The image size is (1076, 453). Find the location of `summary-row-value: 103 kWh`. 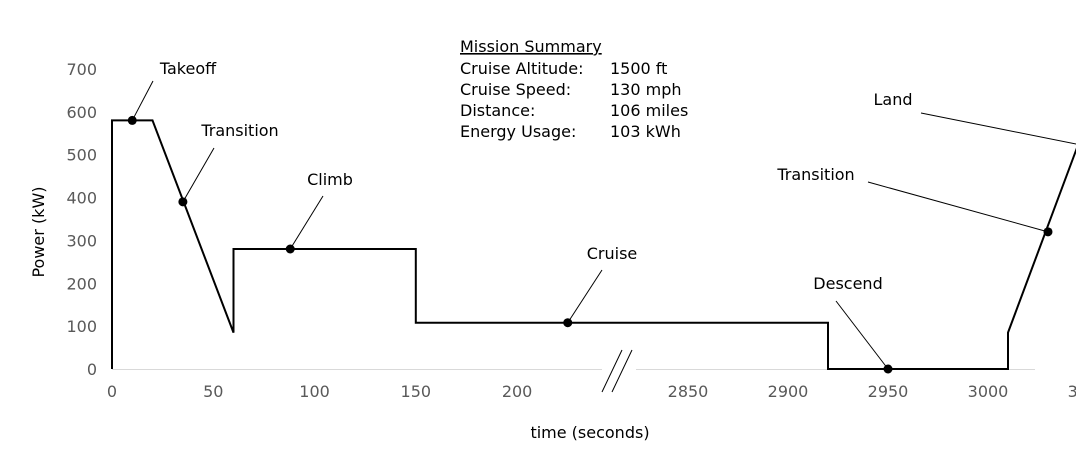

summary-row-value: 103 kWh is located at coordinates (645, 131).